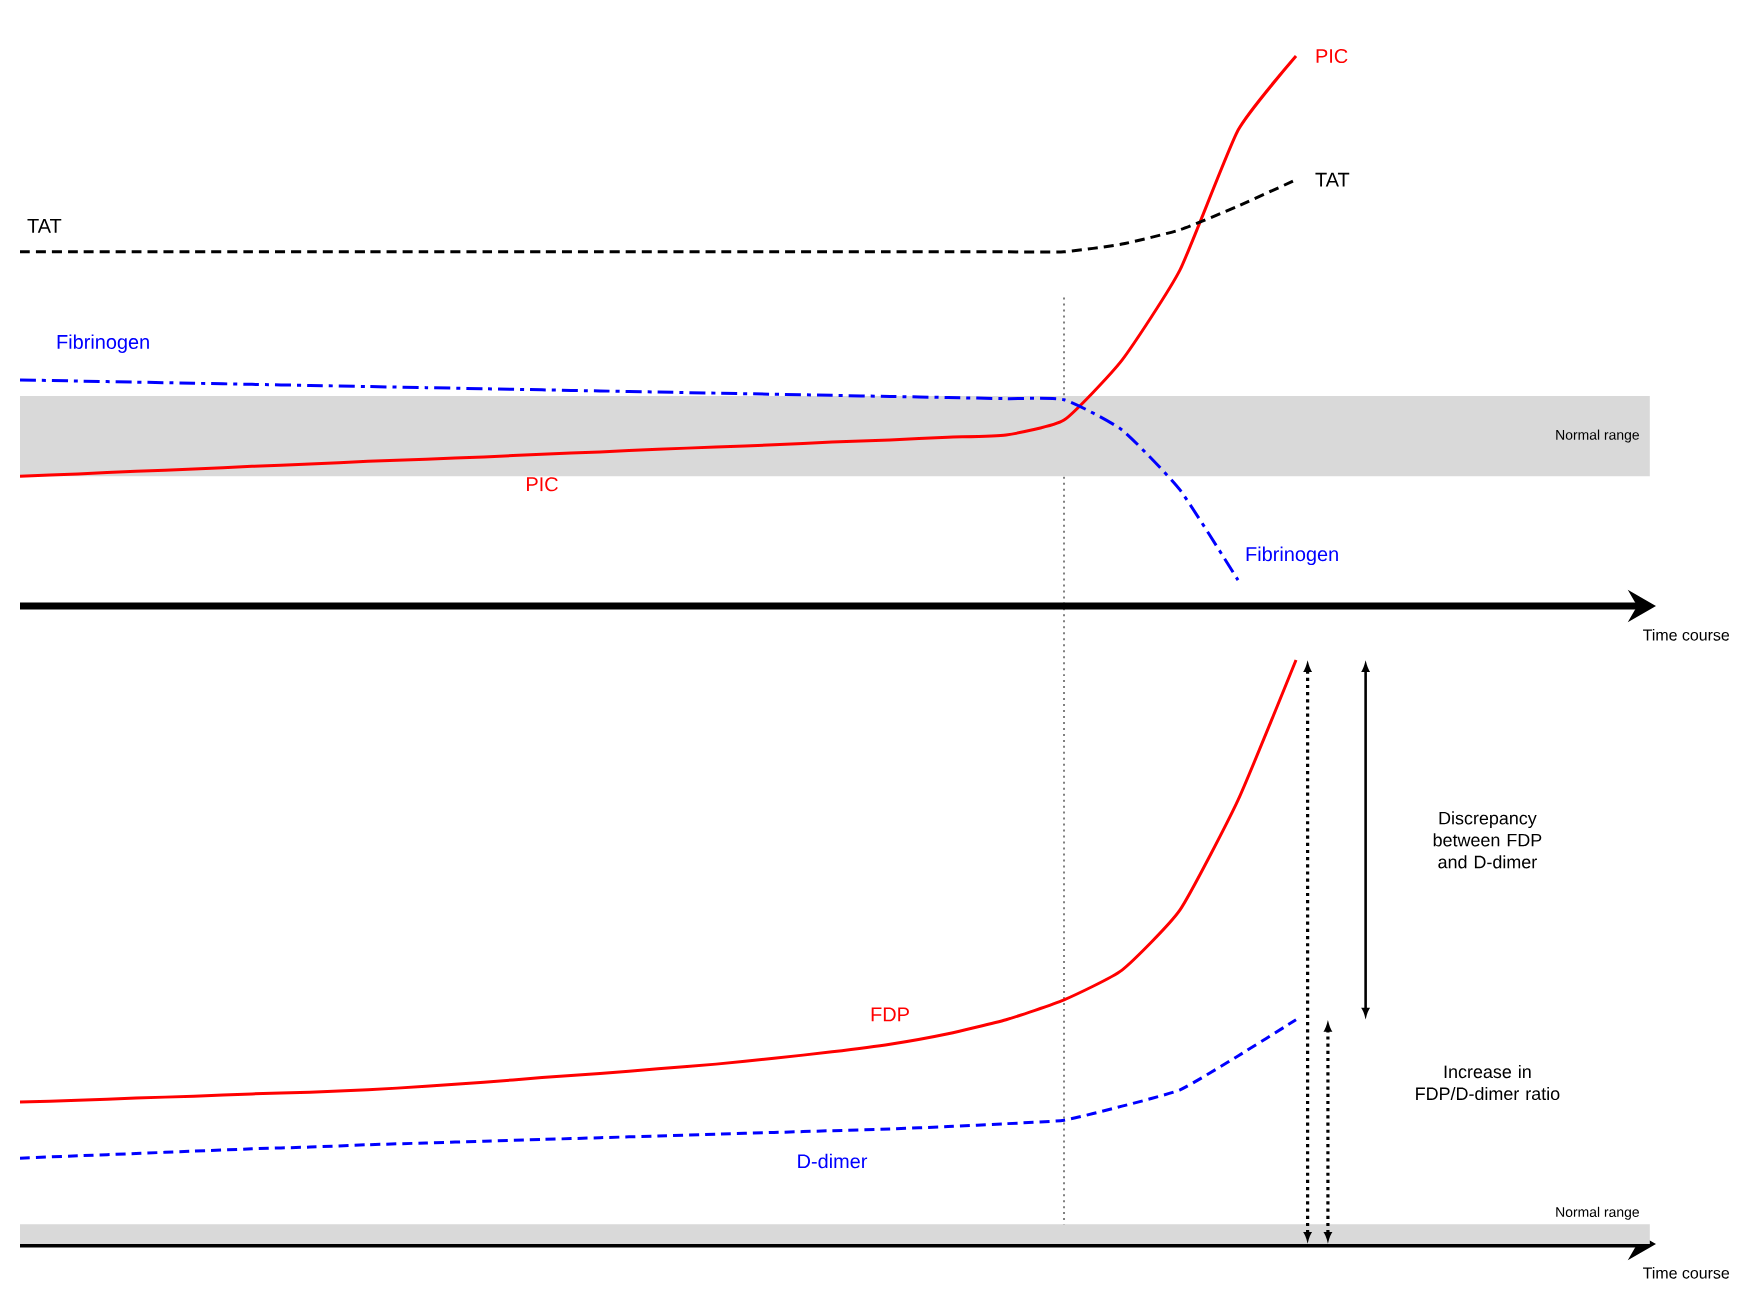  Describe the element at coordinates (1292, 556) in the screenshot. I see `series-label: Fibrinogen` at that location.